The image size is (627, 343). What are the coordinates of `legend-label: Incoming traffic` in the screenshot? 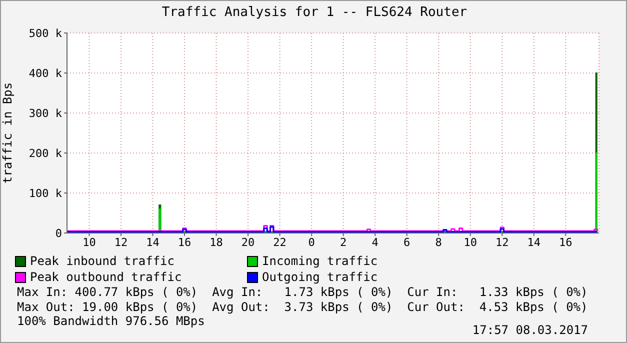 It's located at (320, 261).